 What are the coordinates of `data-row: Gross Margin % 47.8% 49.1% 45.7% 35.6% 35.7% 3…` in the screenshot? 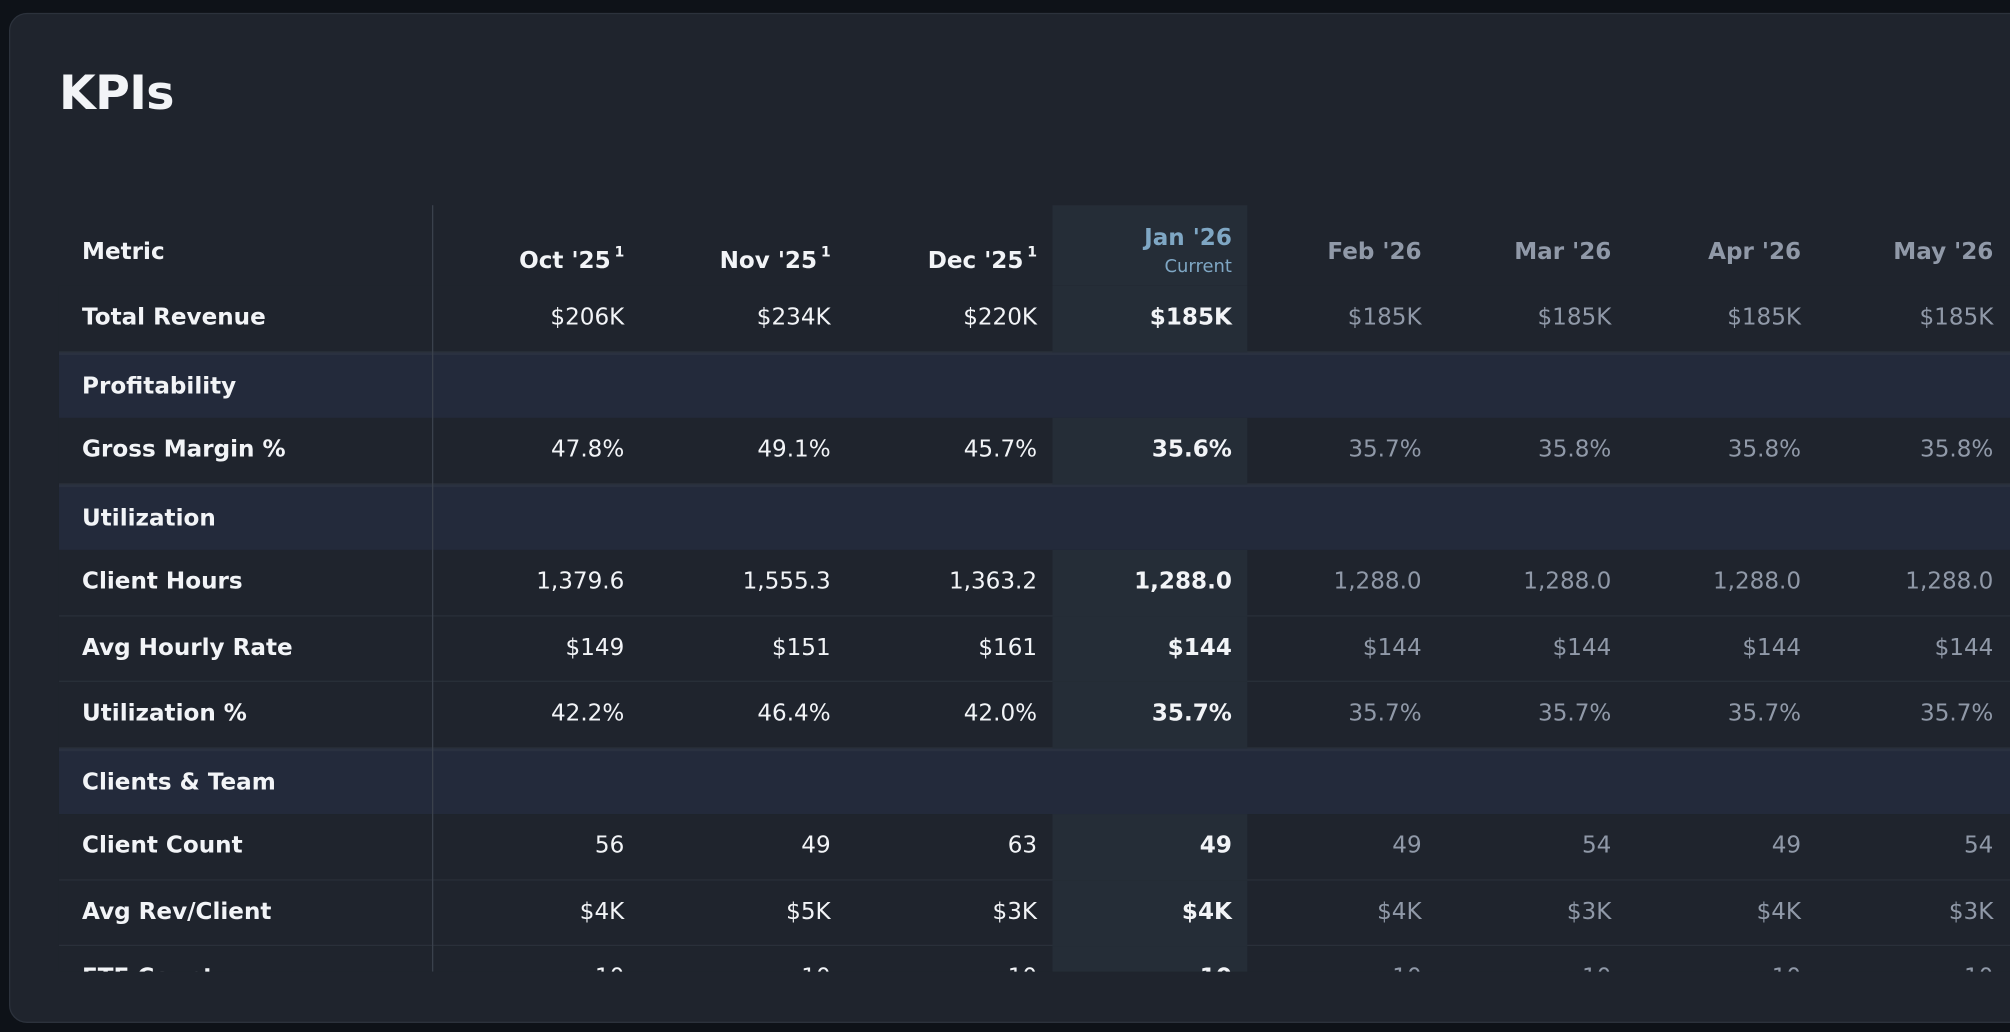 It's located at (1034, 450).